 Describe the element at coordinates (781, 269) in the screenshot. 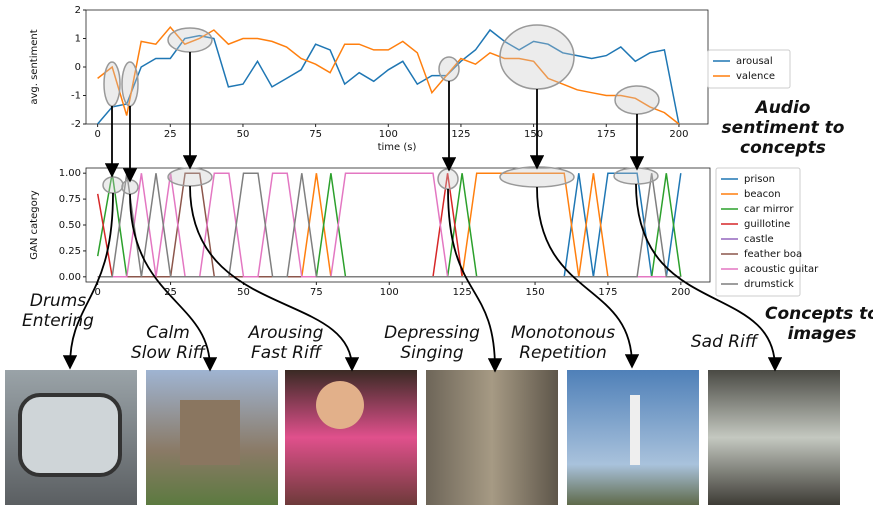

I see `legend-label: acoustic guitar` at that location.